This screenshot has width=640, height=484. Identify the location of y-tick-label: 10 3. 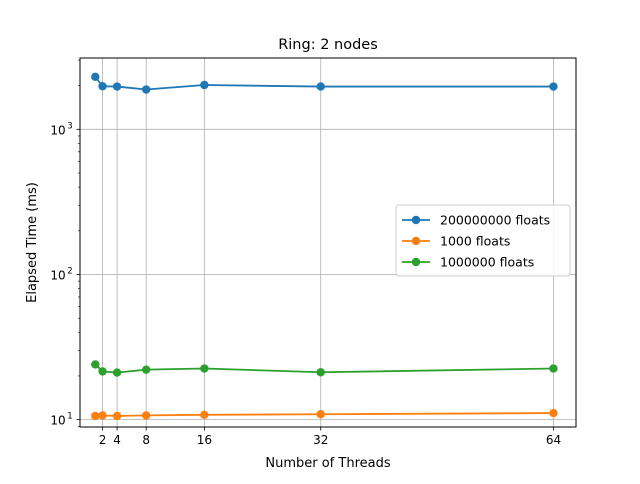
(61, 129).